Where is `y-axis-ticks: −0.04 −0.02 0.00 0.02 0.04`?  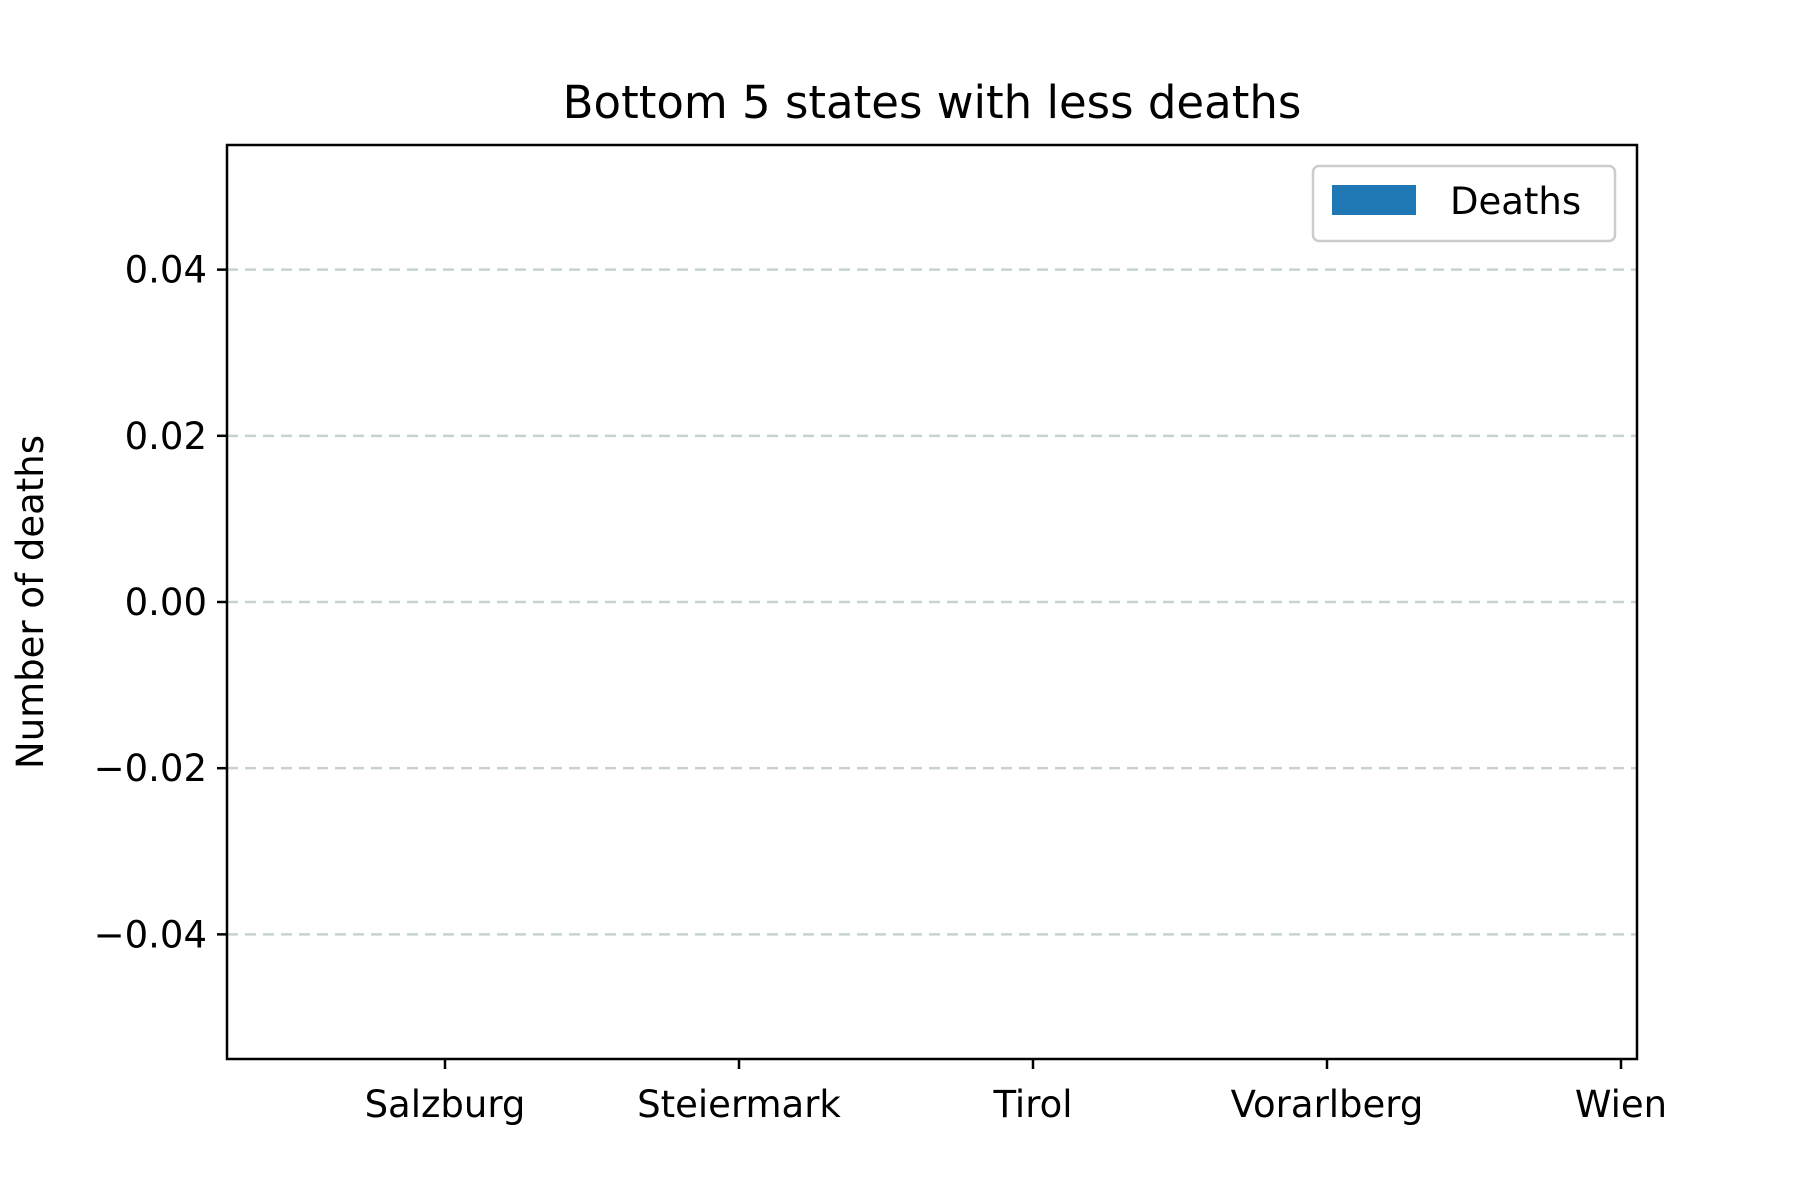
y-axis-ticks: −0.04 −0.02 0.00 0.02 0.04 is located at coordinates (160, 602).